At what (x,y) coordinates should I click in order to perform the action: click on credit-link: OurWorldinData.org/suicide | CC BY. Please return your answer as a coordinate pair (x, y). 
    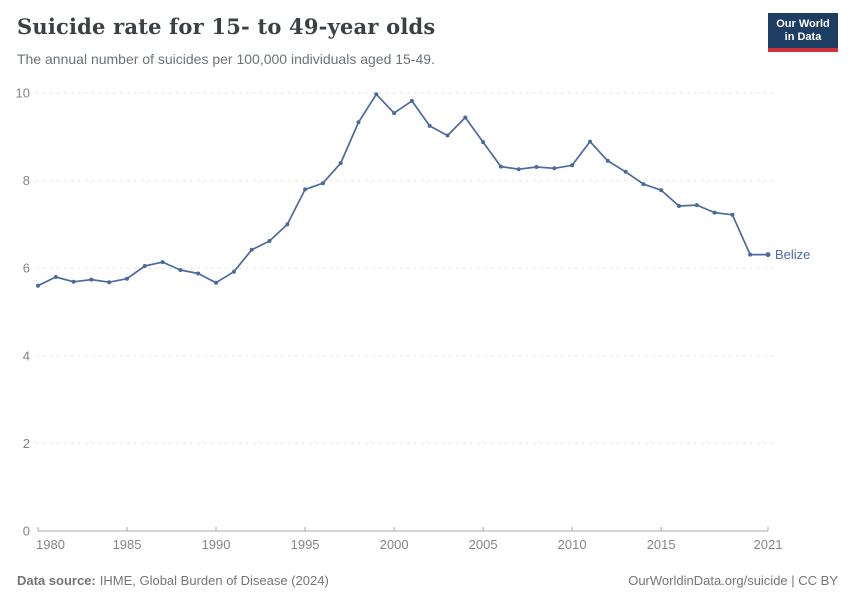
    Looking at the image, I should click on (733, 580).